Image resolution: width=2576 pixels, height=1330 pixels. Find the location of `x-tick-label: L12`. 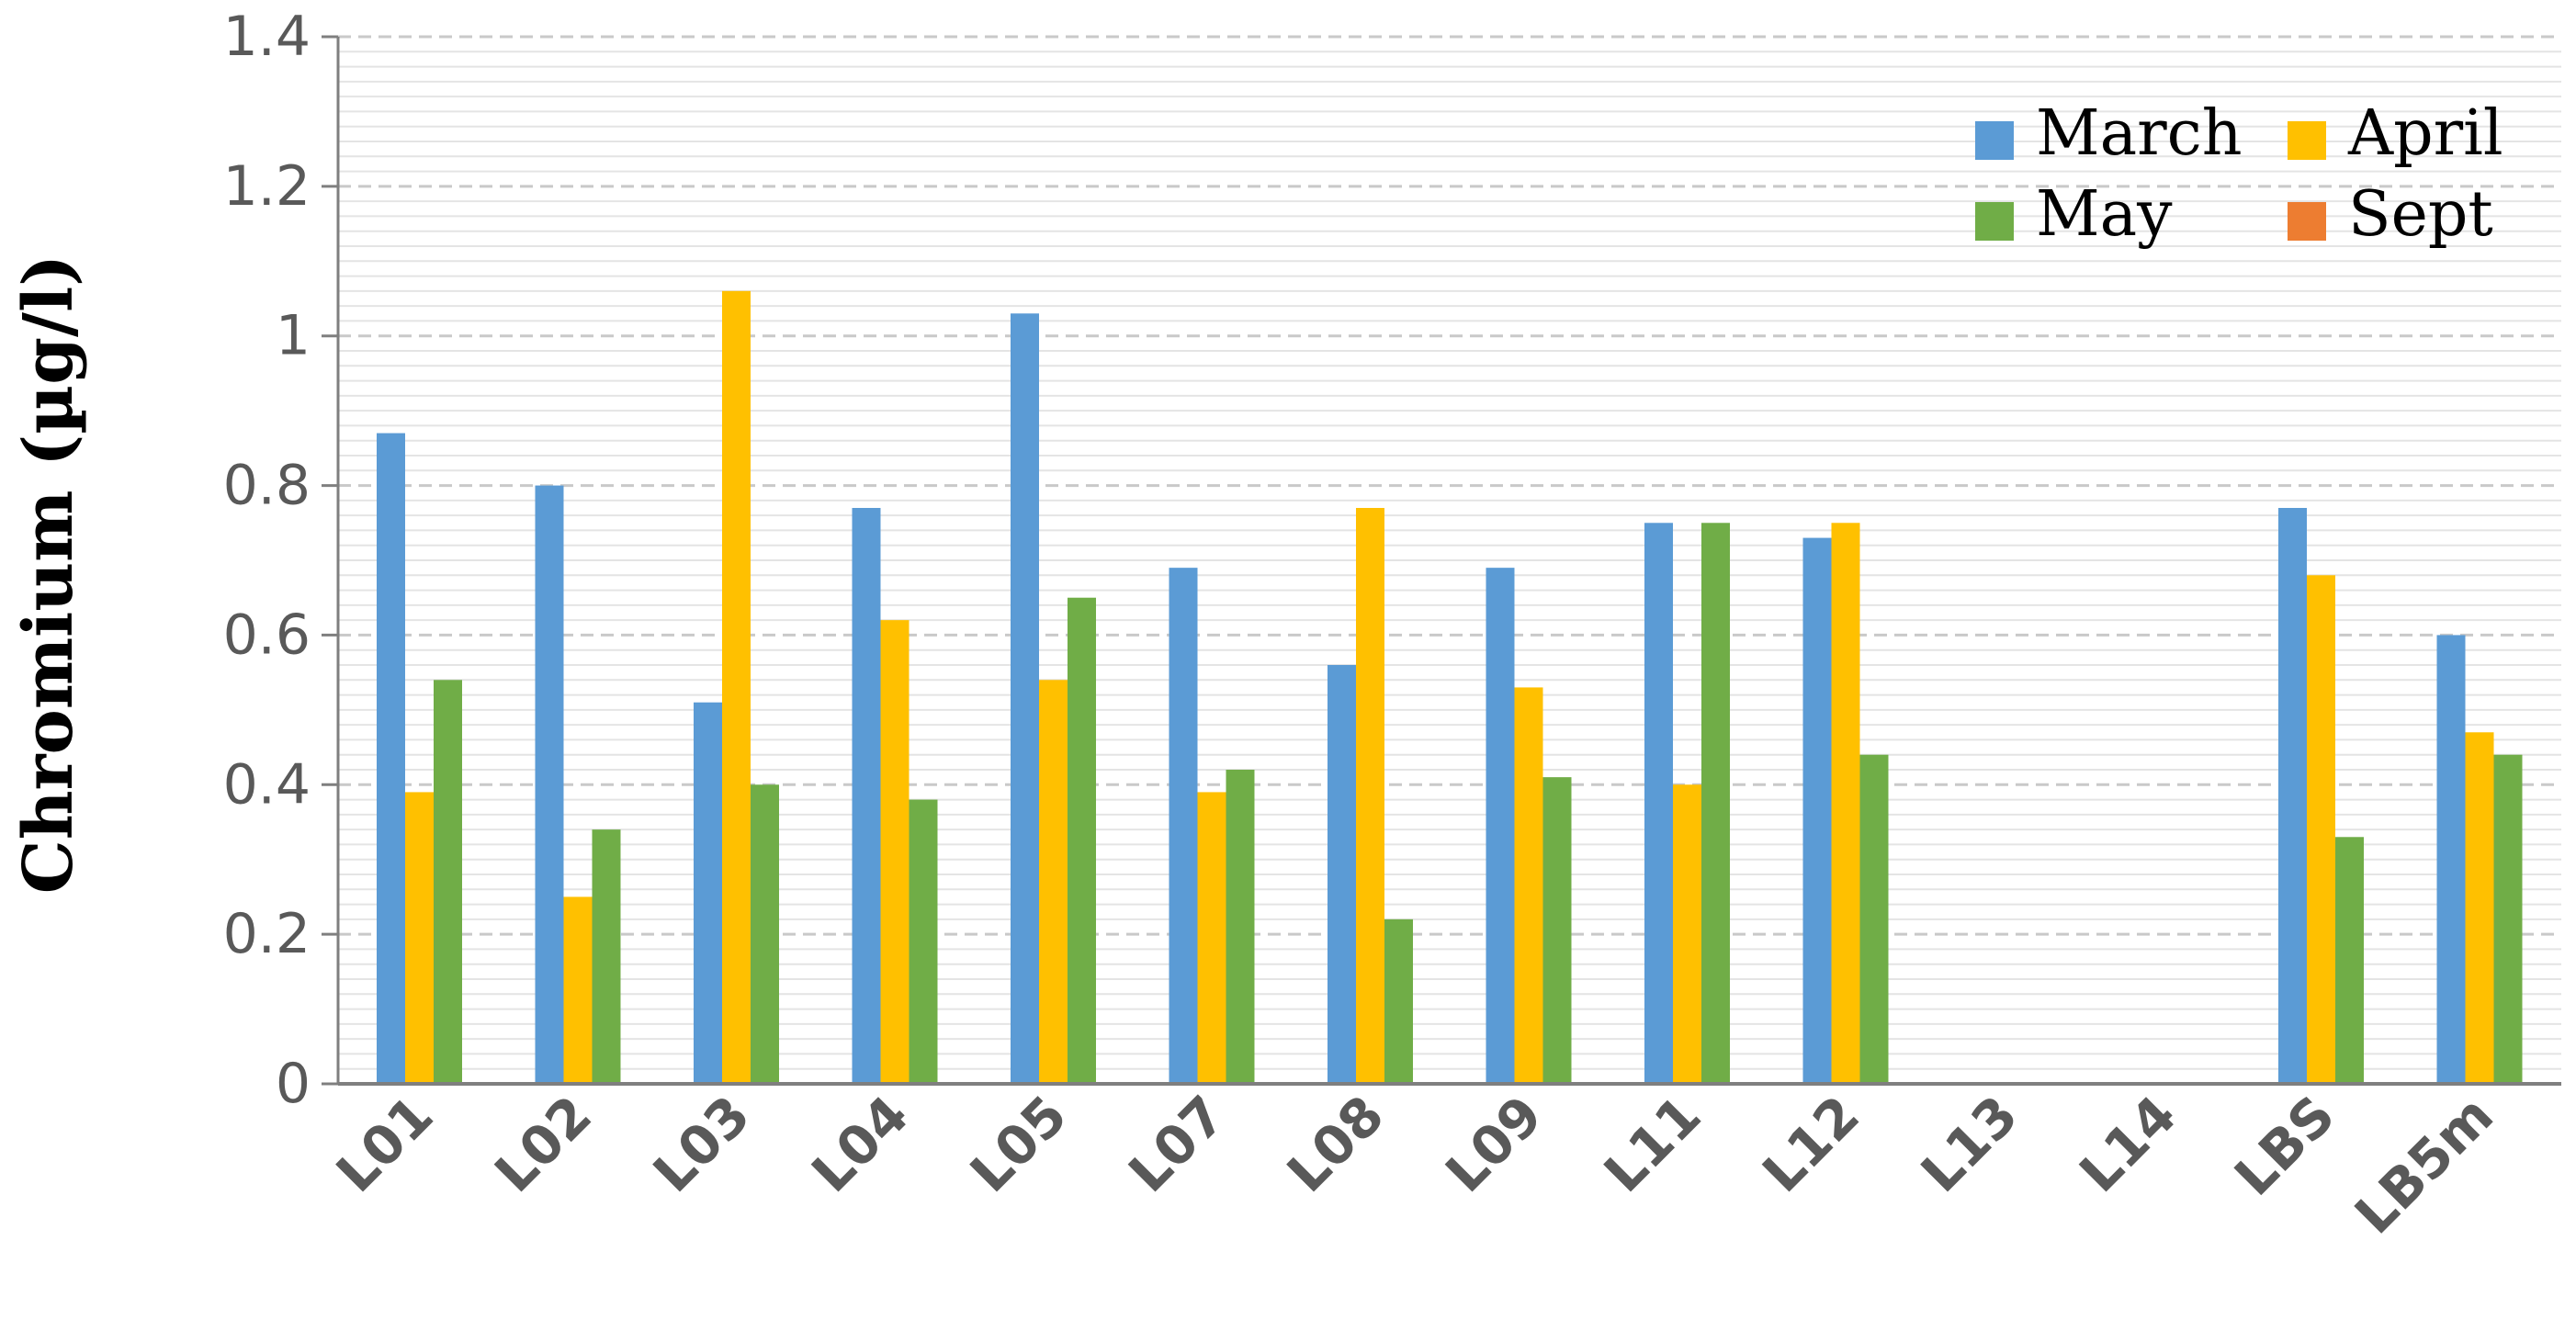

x-tick-label: L12 is located at coordinates (1811, 1144).